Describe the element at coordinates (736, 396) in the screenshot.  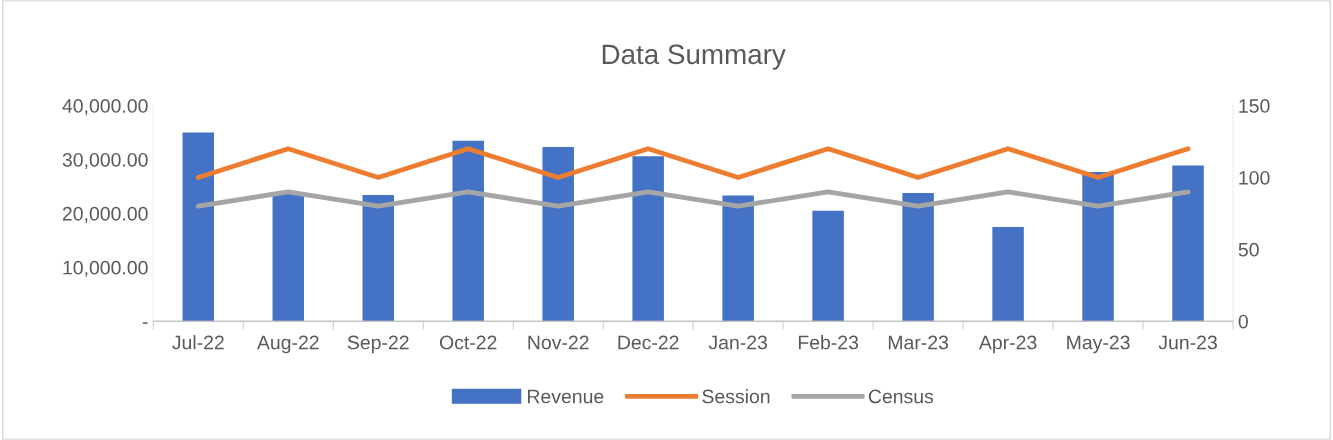
I see `legend-label: Session` at that location.